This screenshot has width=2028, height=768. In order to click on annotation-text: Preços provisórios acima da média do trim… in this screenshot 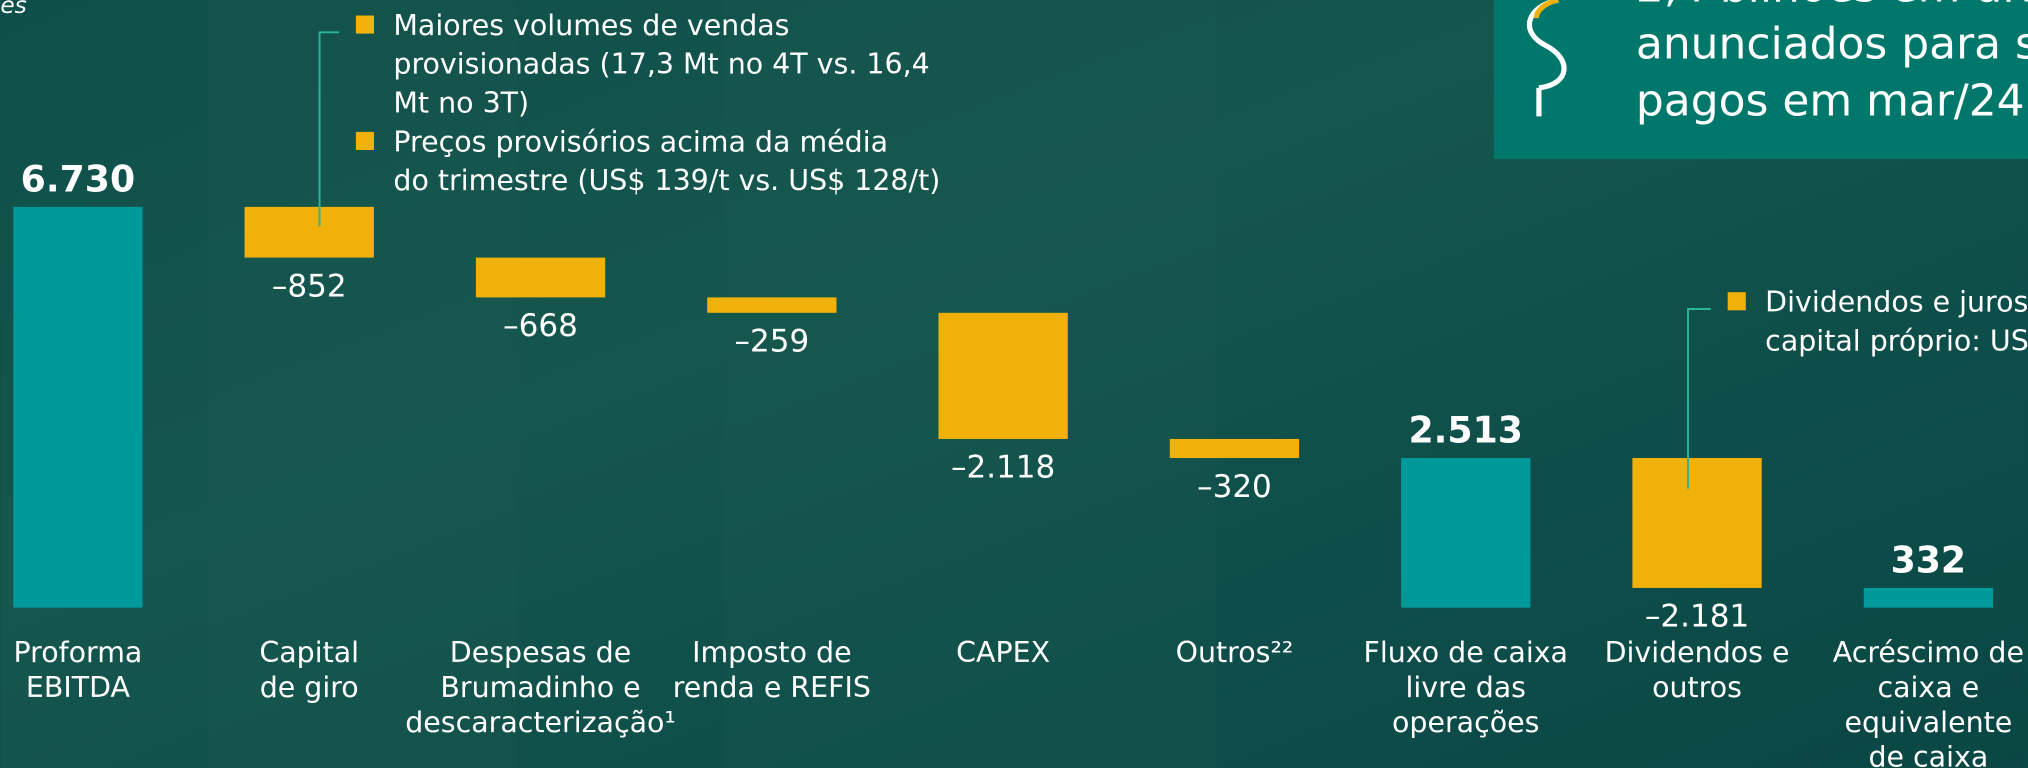, I will do `click(666, 161)`.